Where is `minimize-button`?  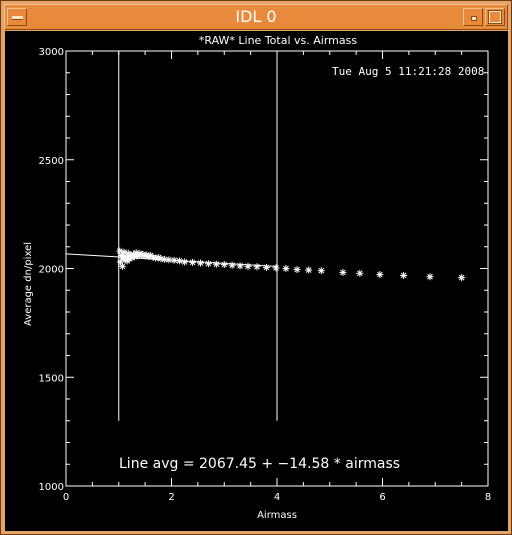
minimize-button is located at coordinates (473, 17).